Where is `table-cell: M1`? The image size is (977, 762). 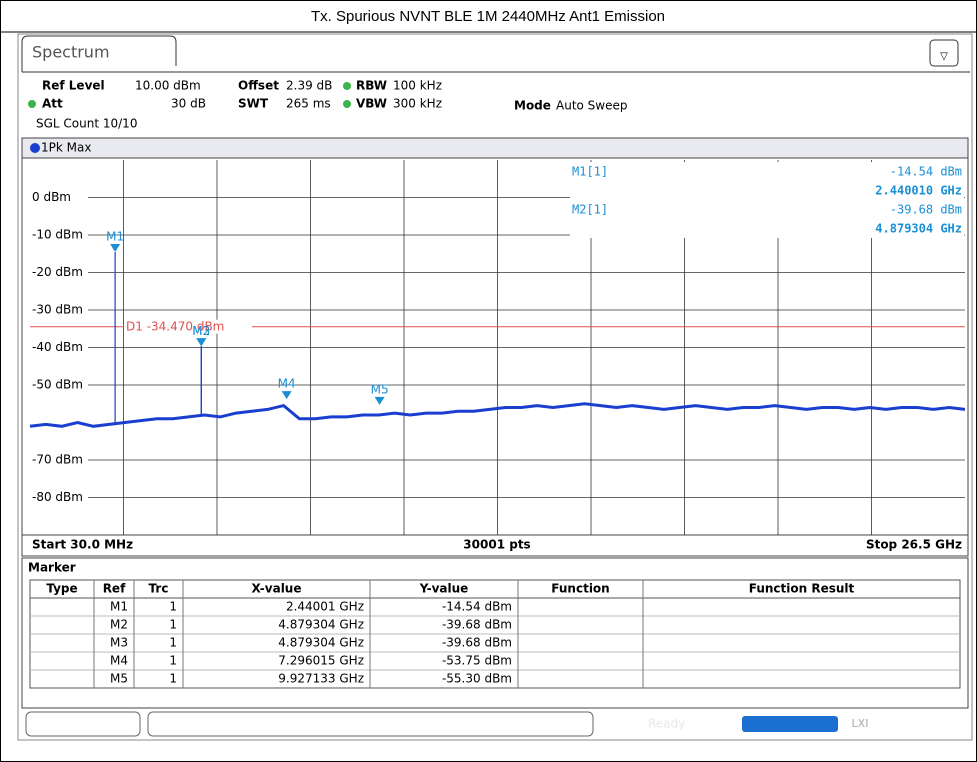 table-cell: M1 is located at coordinates (119, 607).